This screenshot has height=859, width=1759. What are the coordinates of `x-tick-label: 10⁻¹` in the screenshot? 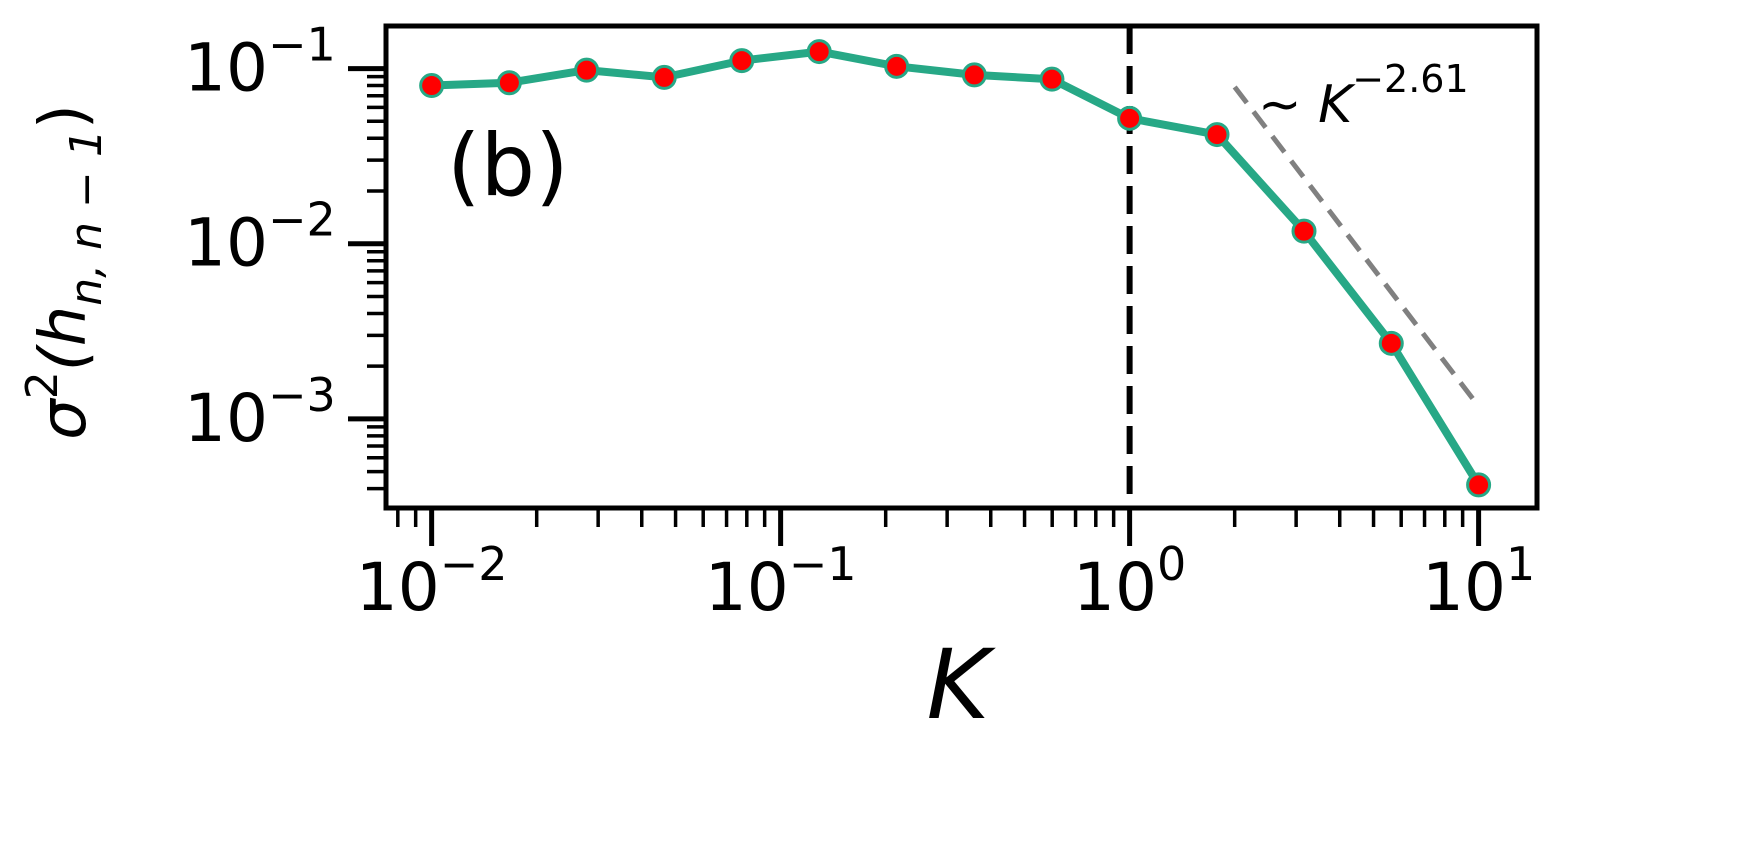 It's located at (781, 581).